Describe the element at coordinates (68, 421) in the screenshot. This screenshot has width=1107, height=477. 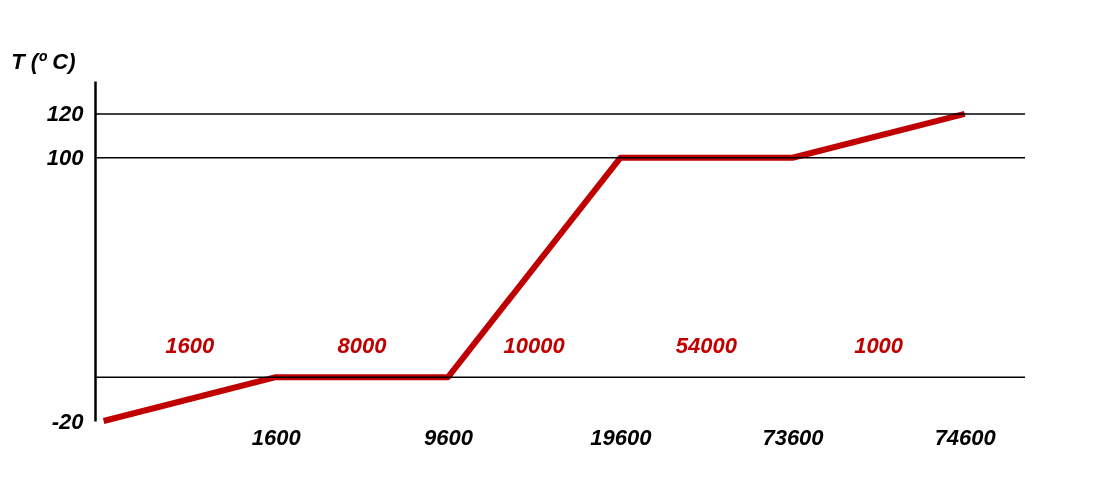
I see `y-tick-label: -20` at that location.